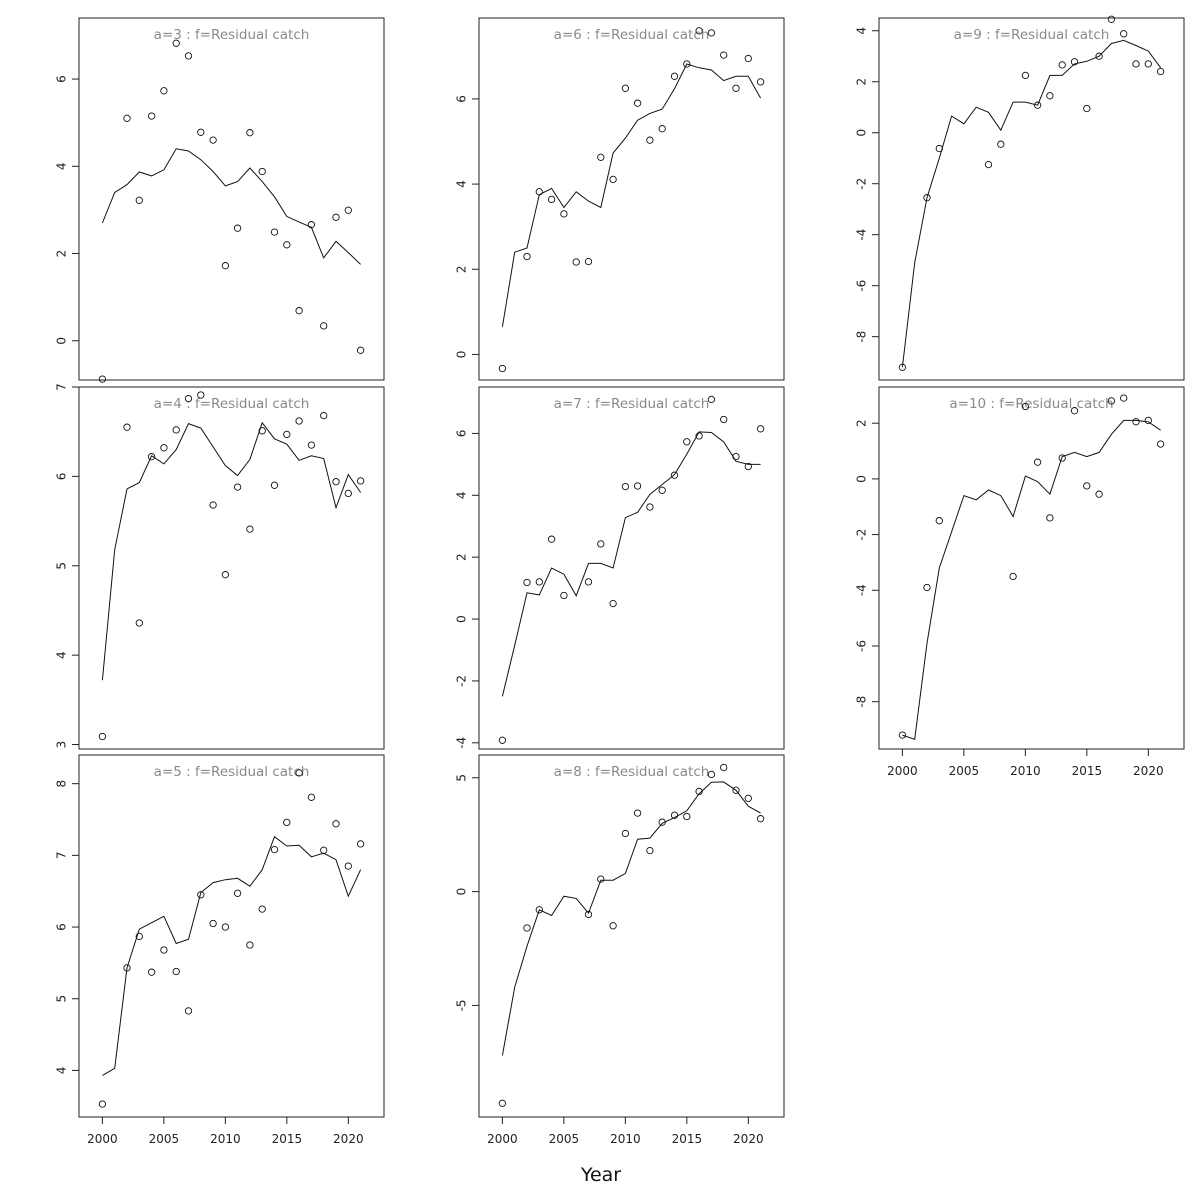 Image resolution: width=1200 pixels, height=1200 pixels. What do you see at coordinates (862, 702) in the screenshot?
I see `y-tick-label: -8` at bounding box center [862, 702].